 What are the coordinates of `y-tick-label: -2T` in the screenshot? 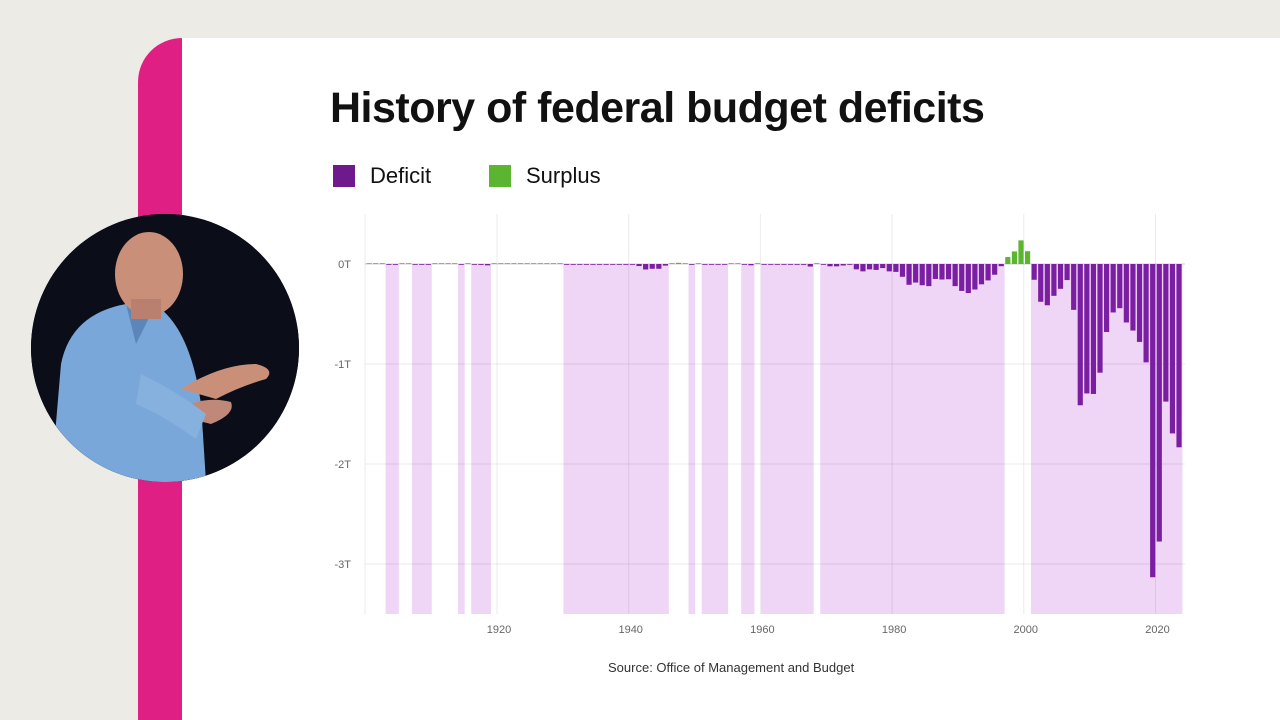 It's located at (343, 465).